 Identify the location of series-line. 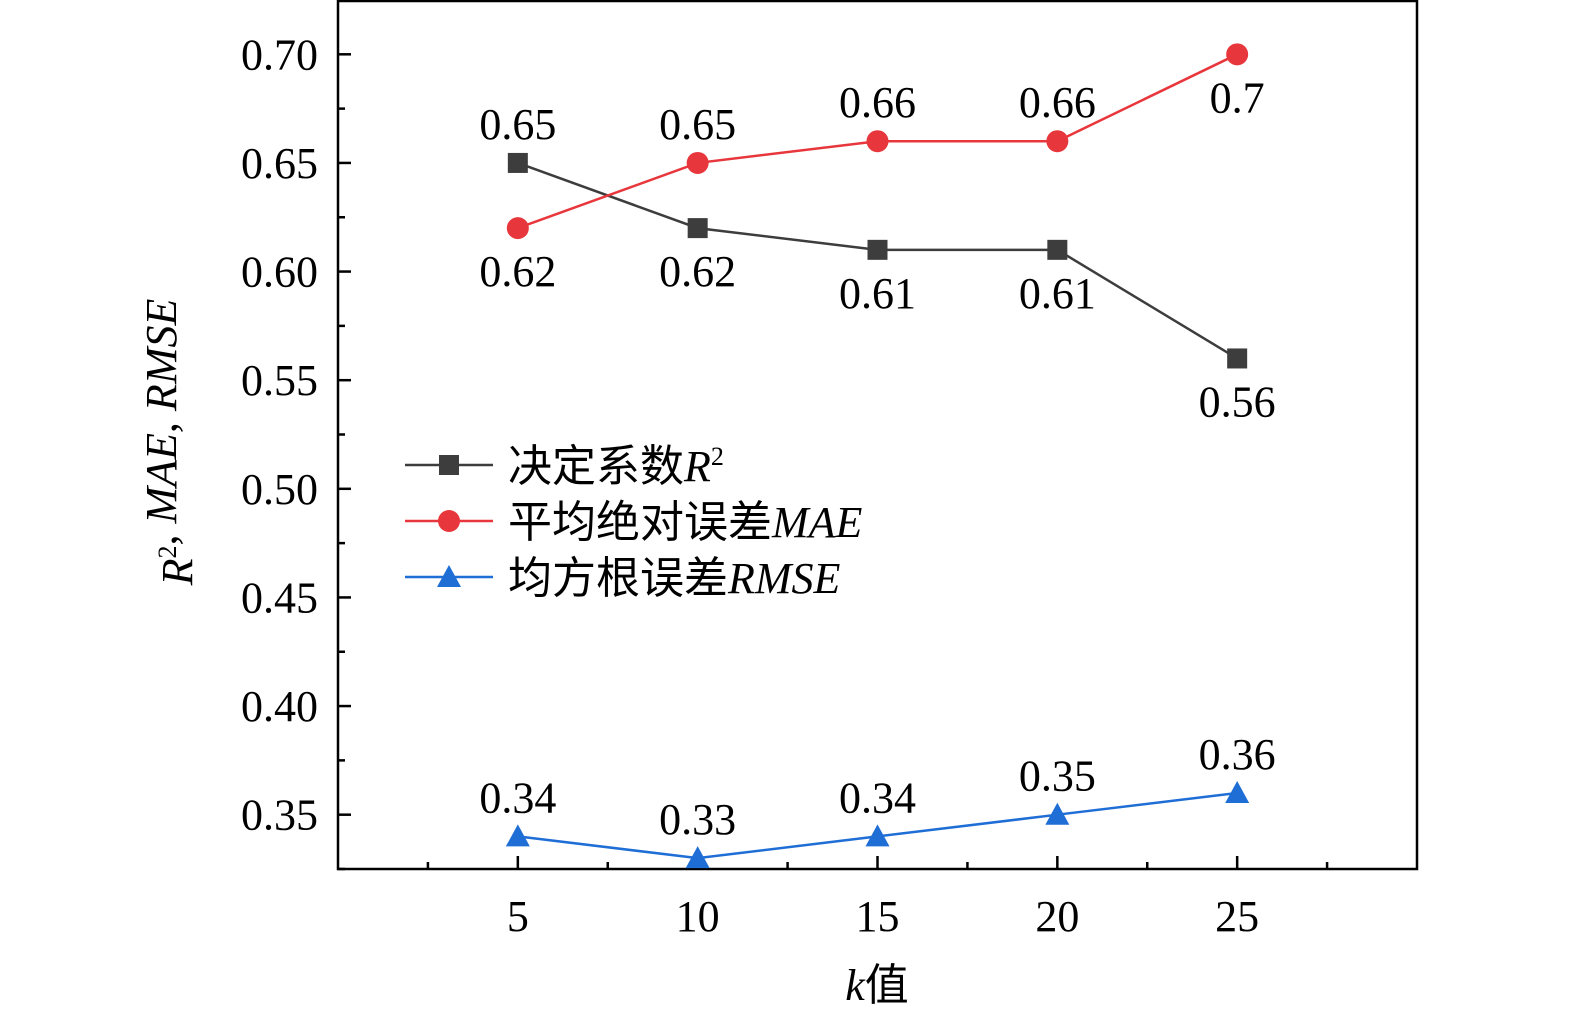
(877, 260).